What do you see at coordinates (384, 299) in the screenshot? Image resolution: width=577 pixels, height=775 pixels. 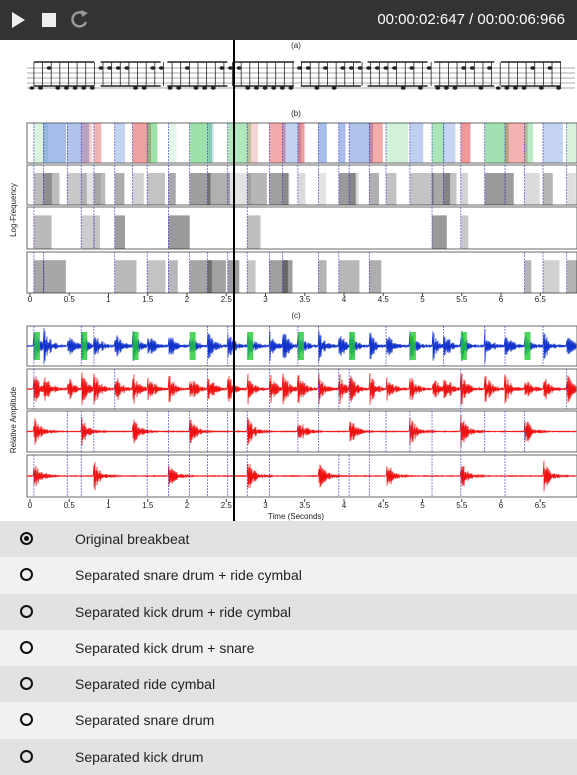 I see `tick-label: 4.5` at bounding box center [384, 299].